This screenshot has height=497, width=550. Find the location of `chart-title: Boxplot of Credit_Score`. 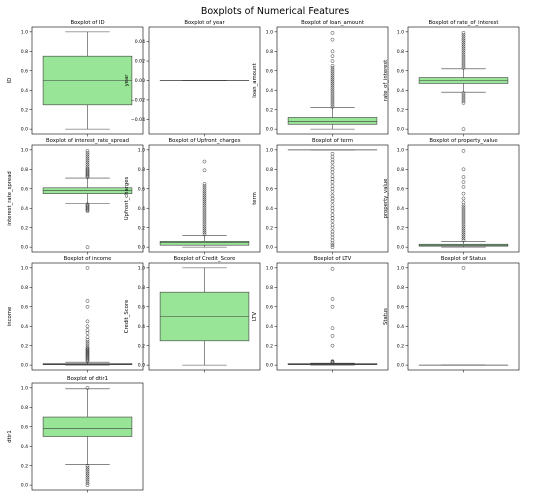

chart-title: Boxplot of Credit_Score is located at coordinates (205, 259).